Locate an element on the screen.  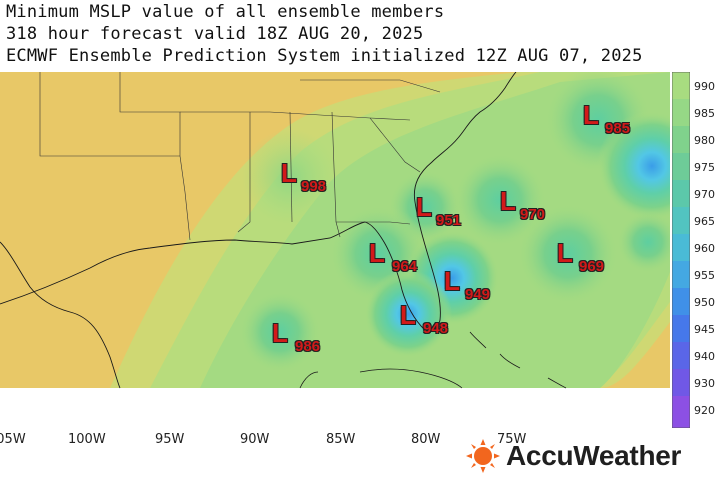
low-marker: L 970 is located at coordinates (522, 204).